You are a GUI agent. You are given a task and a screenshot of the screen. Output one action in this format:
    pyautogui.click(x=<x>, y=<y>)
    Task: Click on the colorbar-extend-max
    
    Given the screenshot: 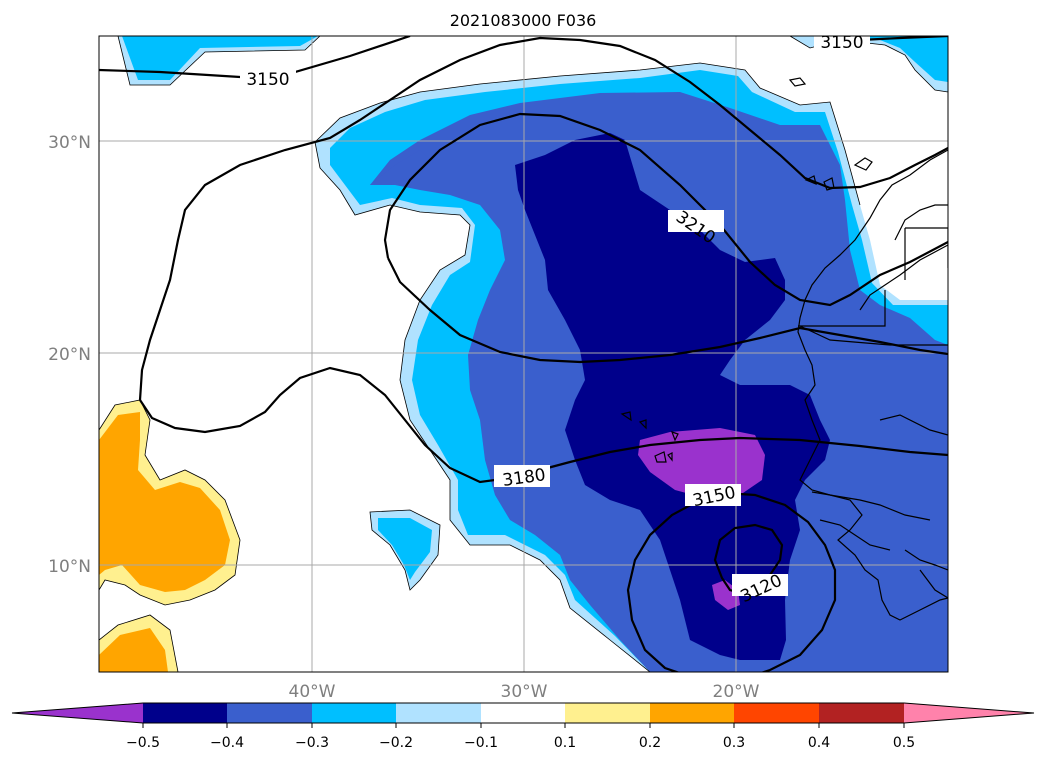 What is the action you would take?
    pyautogui.click(x=969, y=713)
    